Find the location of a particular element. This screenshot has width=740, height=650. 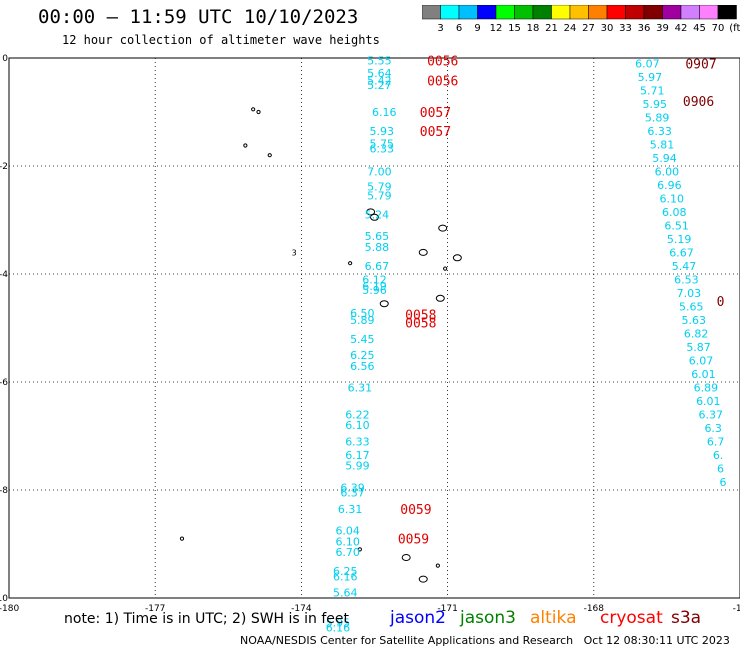

swh-value: 6.89 is located at coordinates (706, 387).